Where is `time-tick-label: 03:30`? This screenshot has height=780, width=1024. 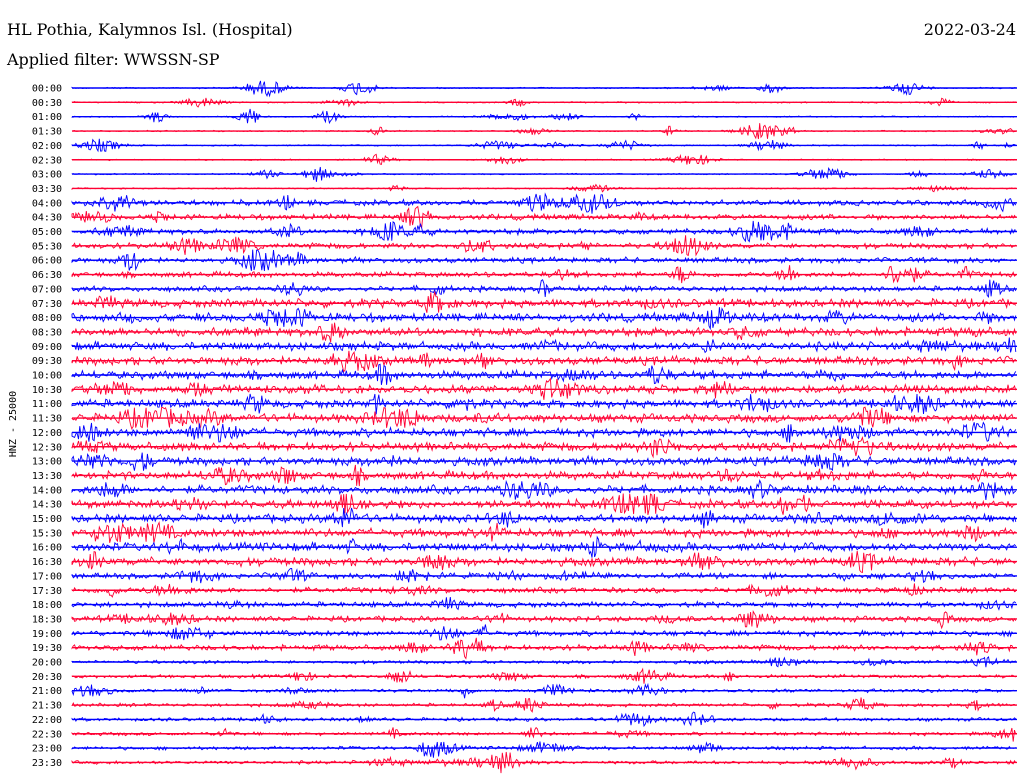 time-tick-label: 03:30 is located at coordinates (47, 189).